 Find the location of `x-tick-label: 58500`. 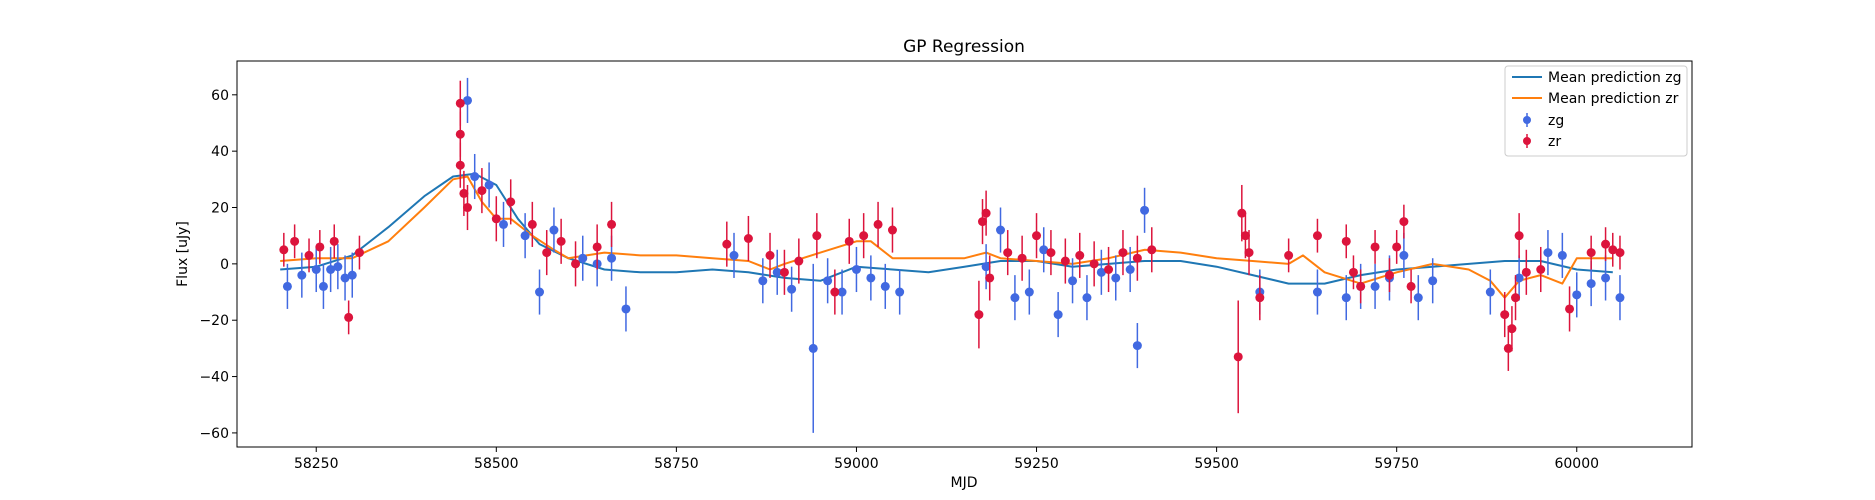

x-tick-label: 58500 is located at coordinates (496, 464).